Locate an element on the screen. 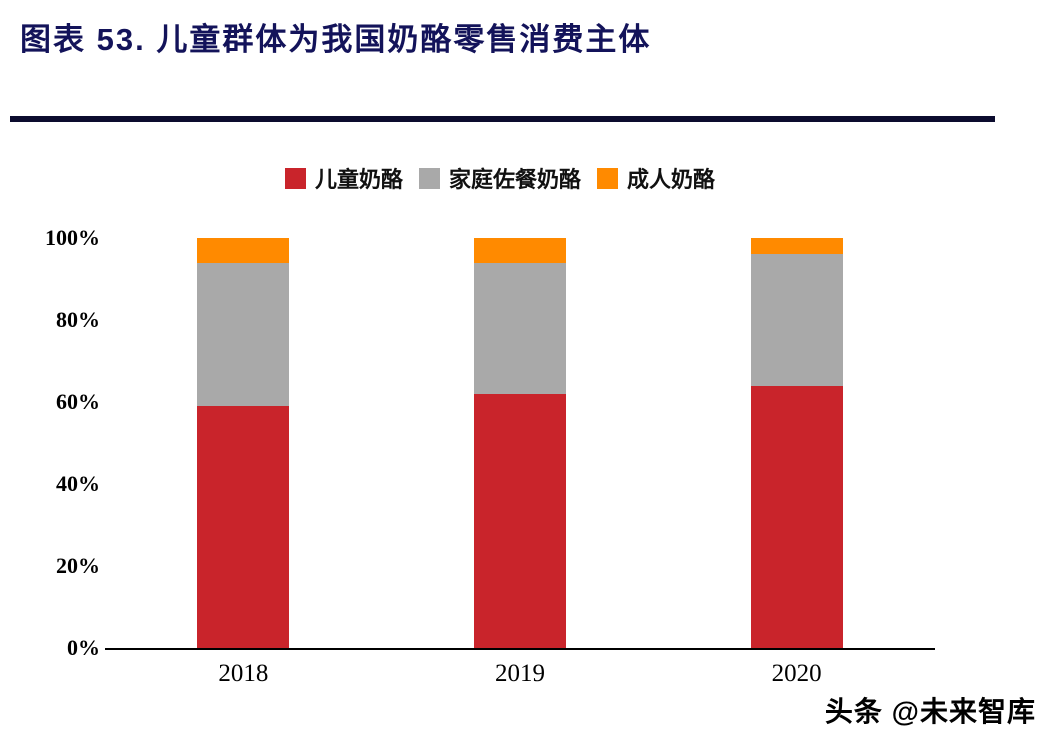 This screenshot has height=736, width=1052. page-title: 图表 53. 儿童群体为我国奶酪零售消费主体 is located at coordinates (336, 39).